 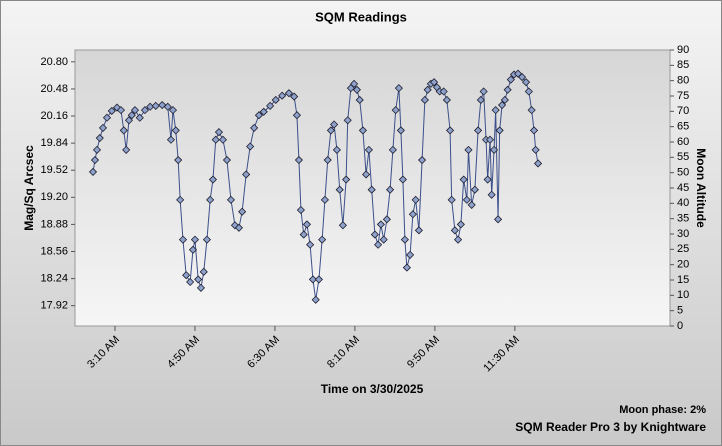 I want to click on y-tick-label: 18.24, so click(x=54, y=278).